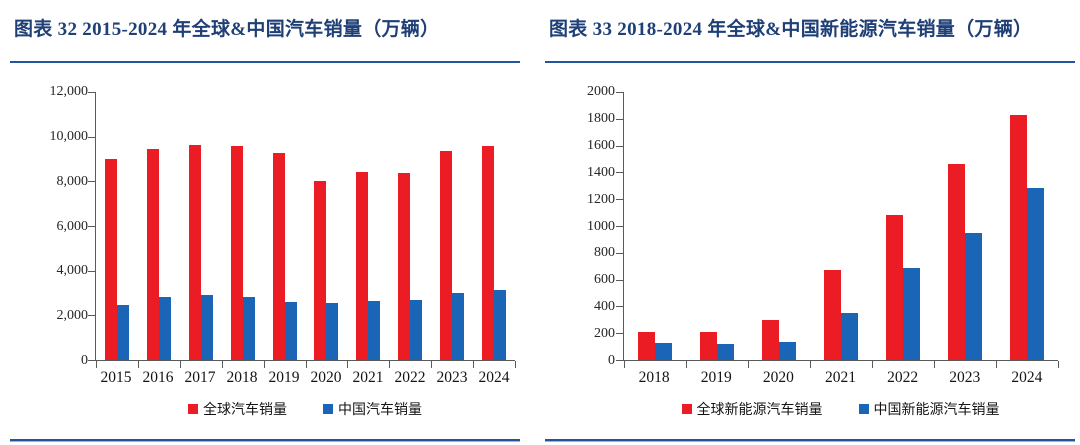 The image size is (1080, 445). Describe the element at coordinates (380, 410) in the screenshot. I see `legend-label: 中国汽车销量` at that location.